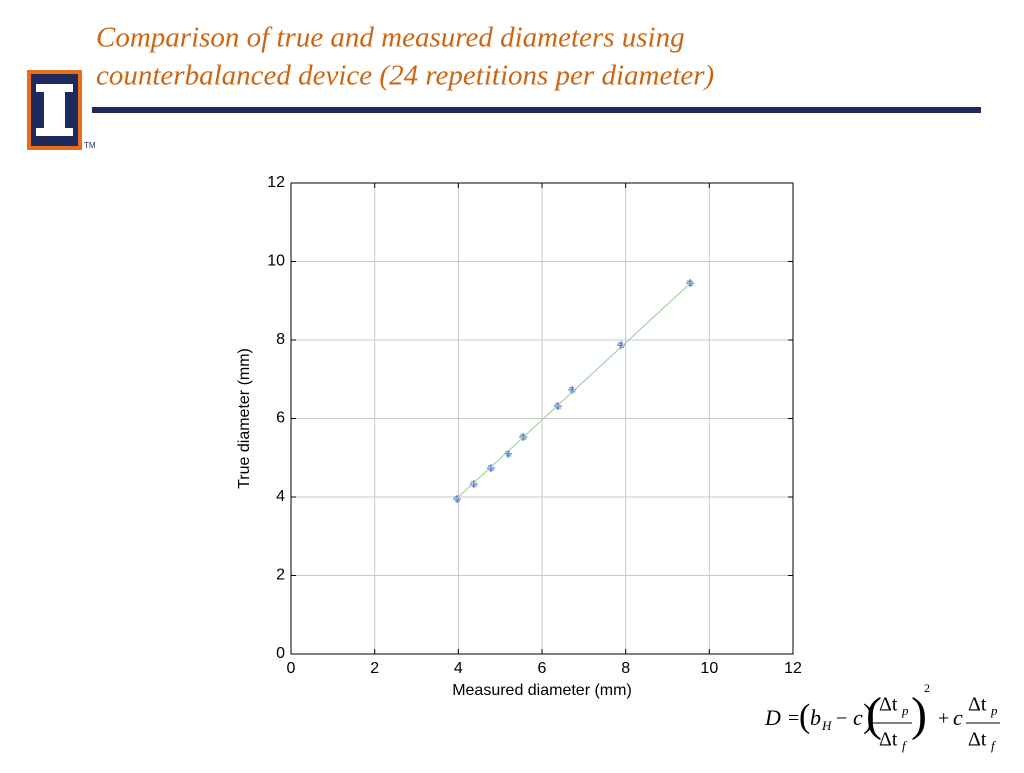 The image size is (1024, 773). Describe the element at coordinates (542, 690) in the screenshot. I see `x-axis-label: Measured diameter (mm)` at that location.